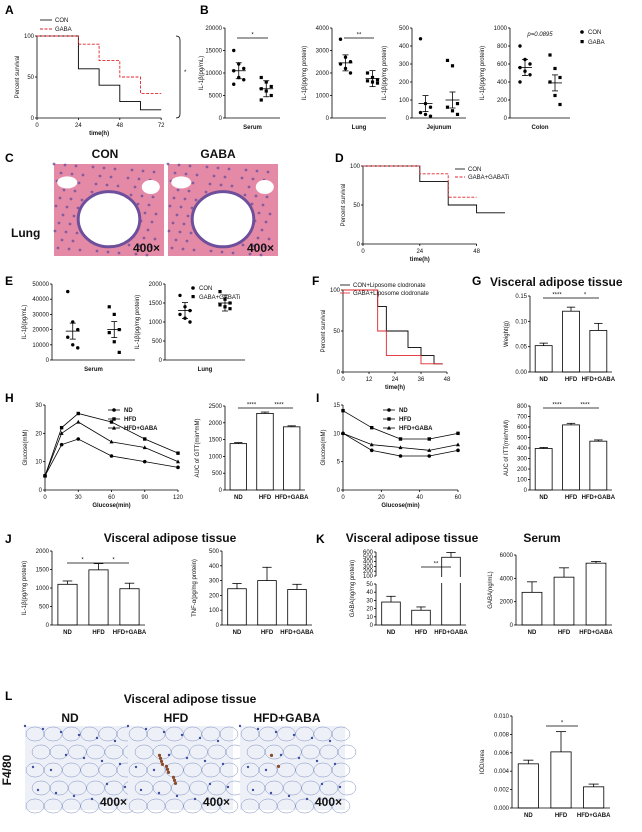  Describe the element at coordinates (502, 65) in the screenshot. I see `B3-ytick-label: 600` at that location.